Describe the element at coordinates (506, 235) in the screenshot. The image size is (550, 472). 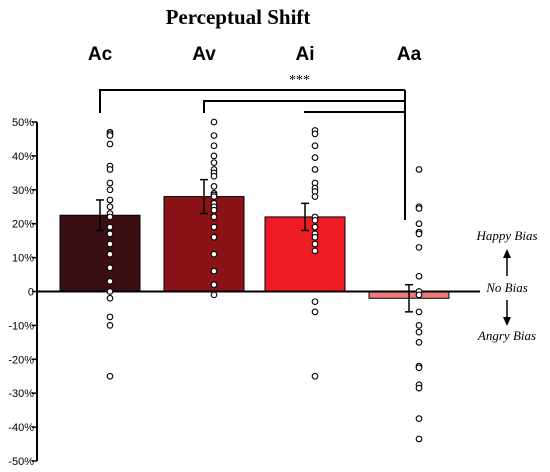
I see `happy-bias-label: Happy Bias` at that location.